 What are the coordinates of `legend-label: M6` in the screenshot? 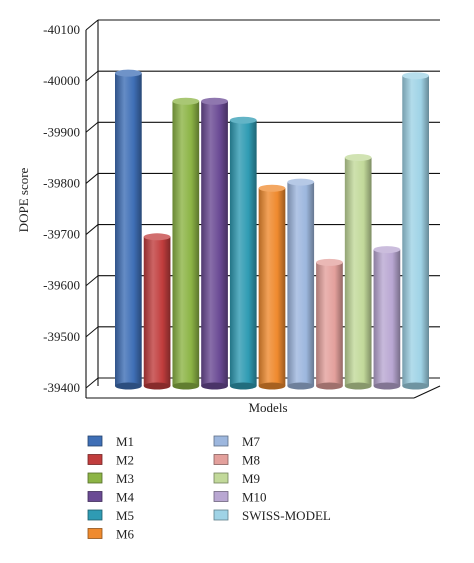 It's located at (125, 534).